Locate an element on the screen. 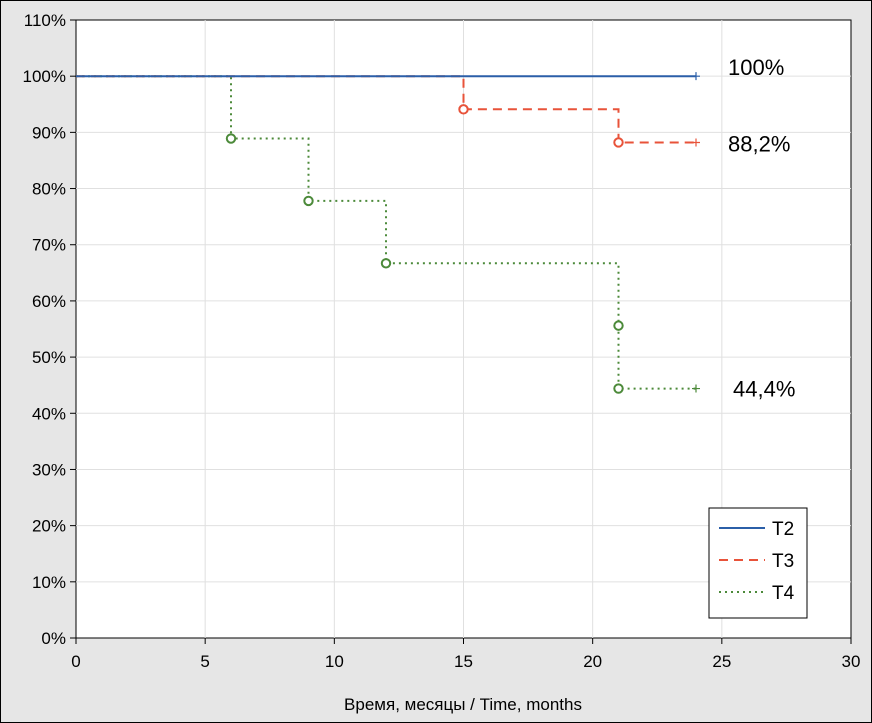 This screenshot has height=723, width=872. x-tick-label: 20 is located at coordinates (592, 661).